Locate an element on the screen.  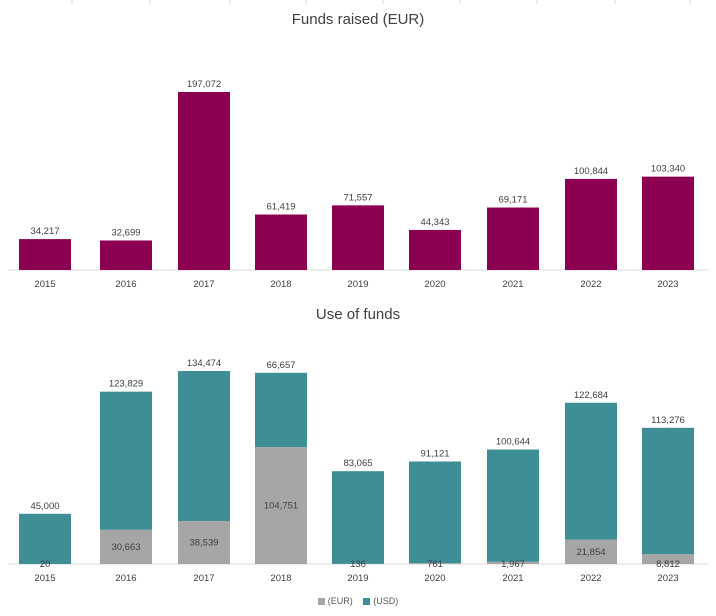
data-label-eur-2018: 104,751 is located at coordinates (281, 506).